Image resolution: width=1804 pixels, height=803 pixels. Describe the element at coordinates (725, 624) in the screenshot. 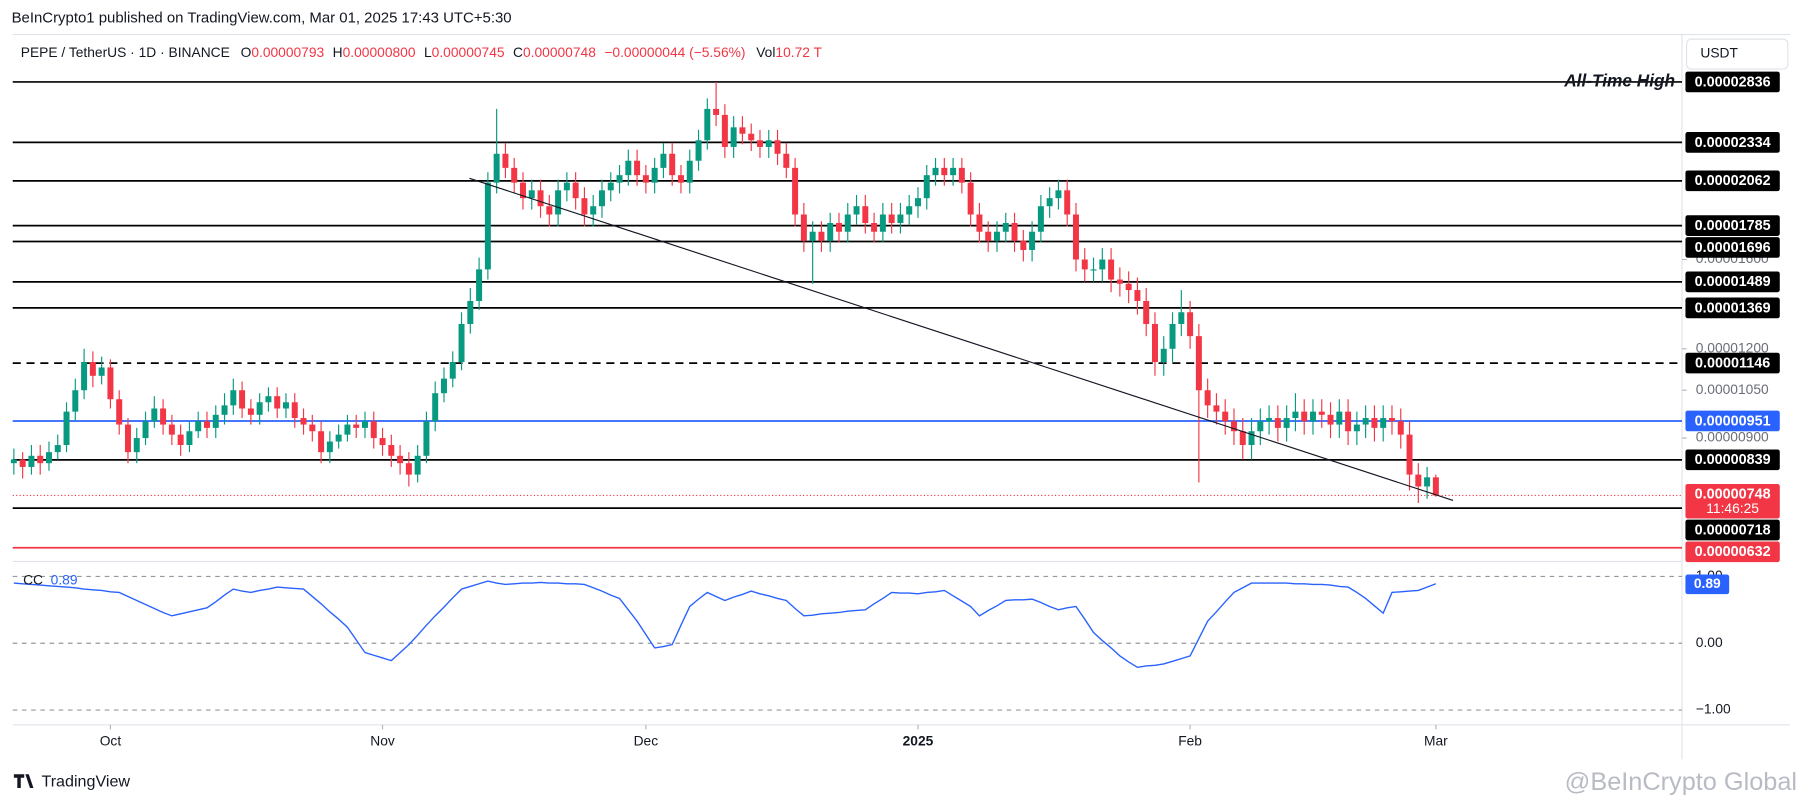

I see `cc-line` at that location.